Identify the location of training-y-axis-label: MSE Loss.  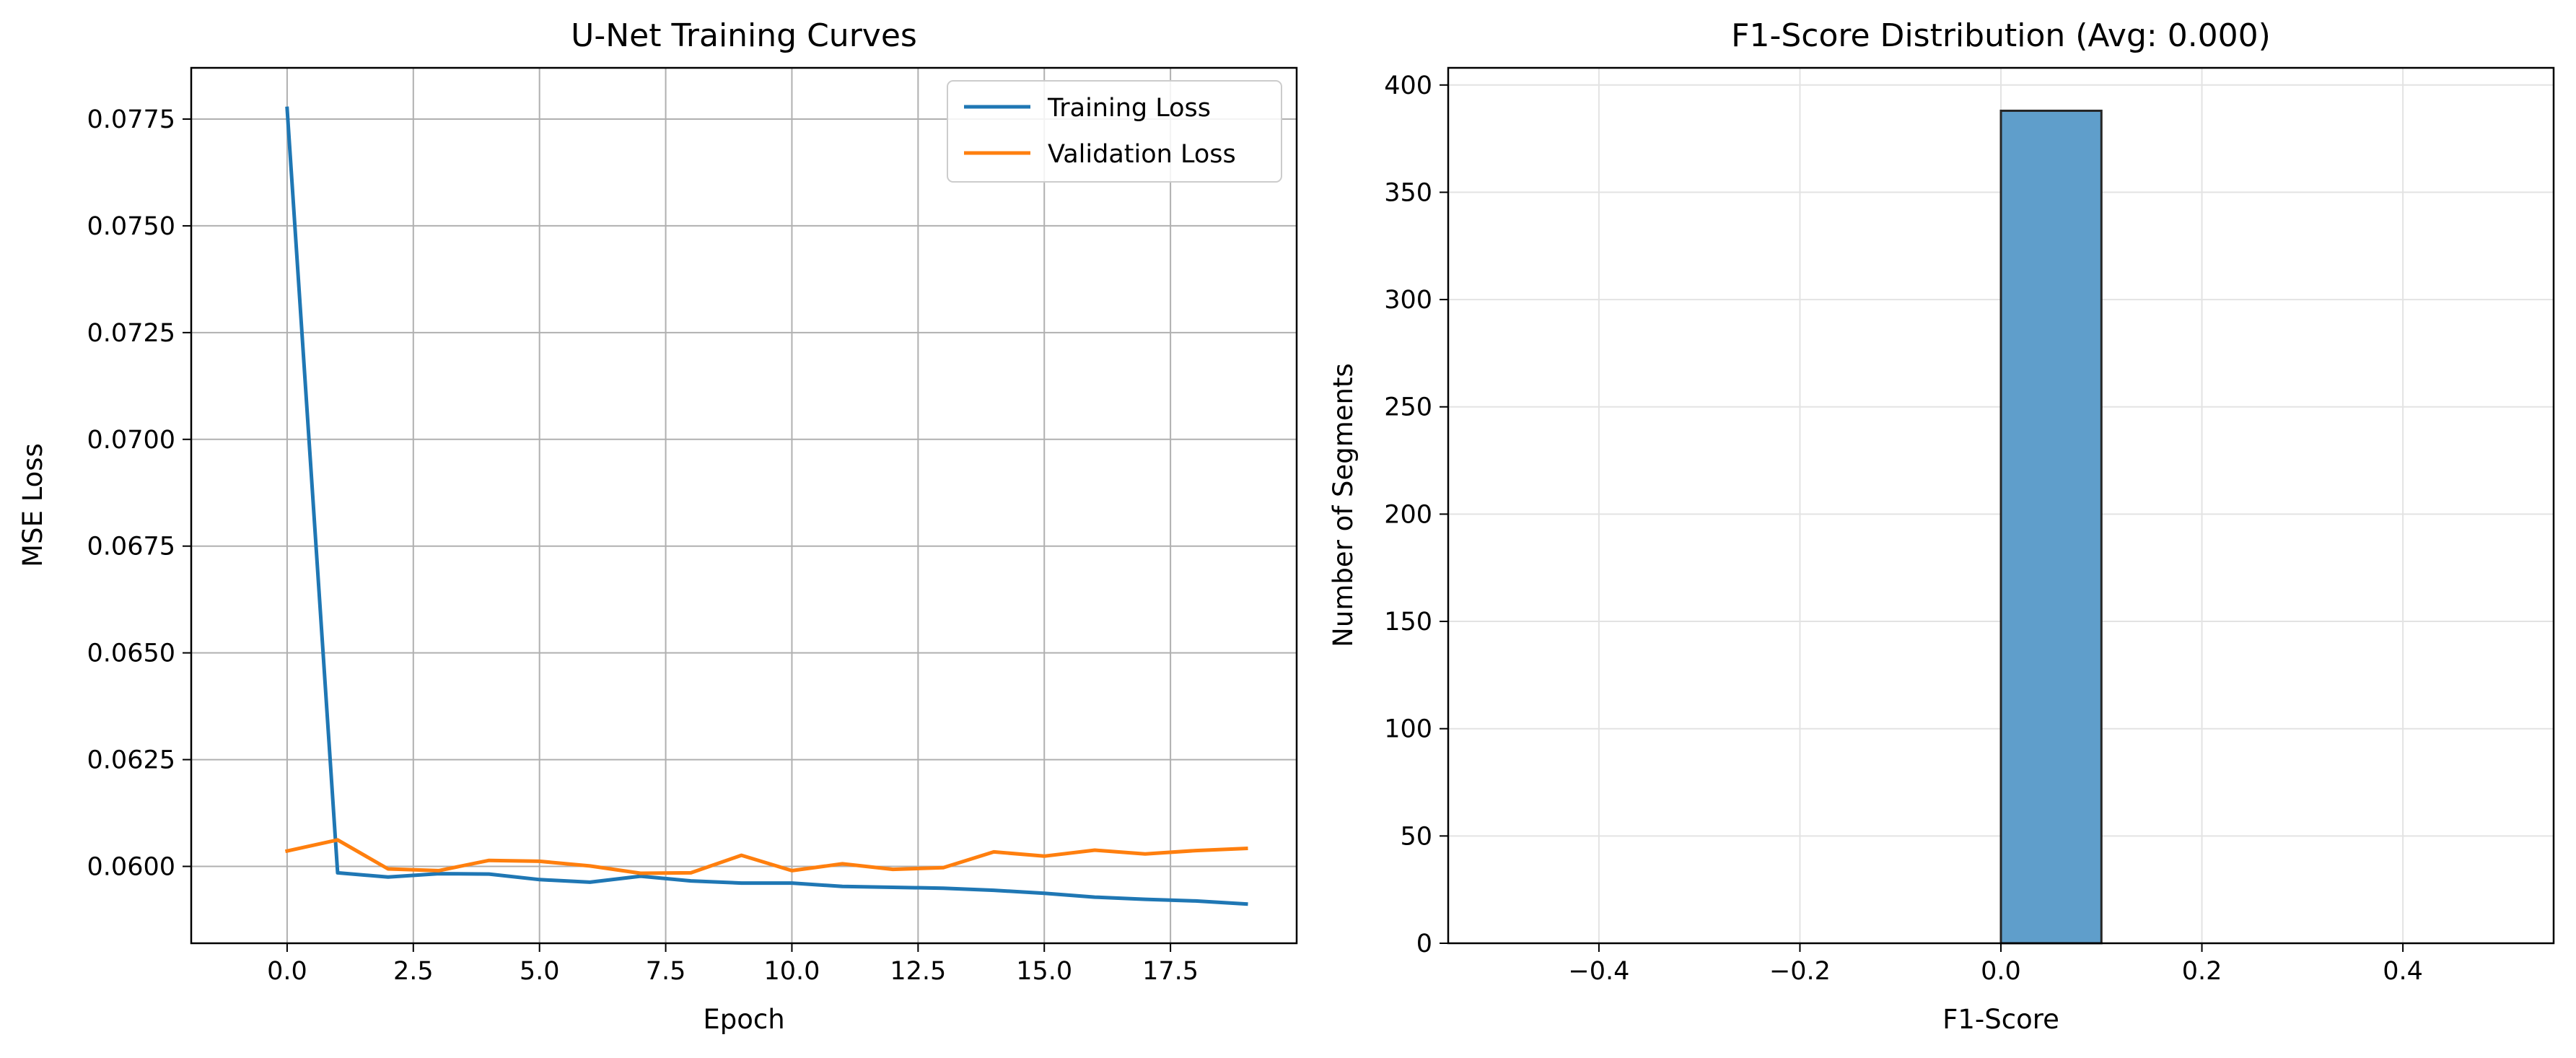
(32, 505).